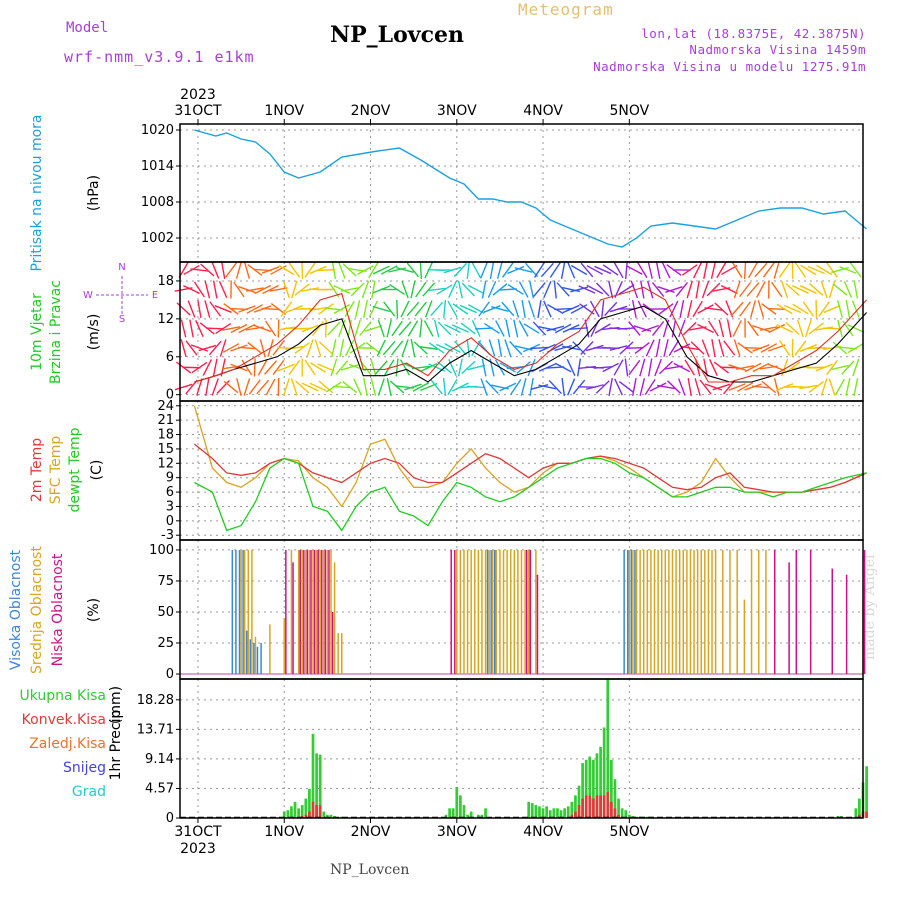 This screenshot has height=900, width=900. Describe the element at coordinates (67, 744) in the screenshot. I see `precip-legend-entry: Zaledj.Kisa` at that location.